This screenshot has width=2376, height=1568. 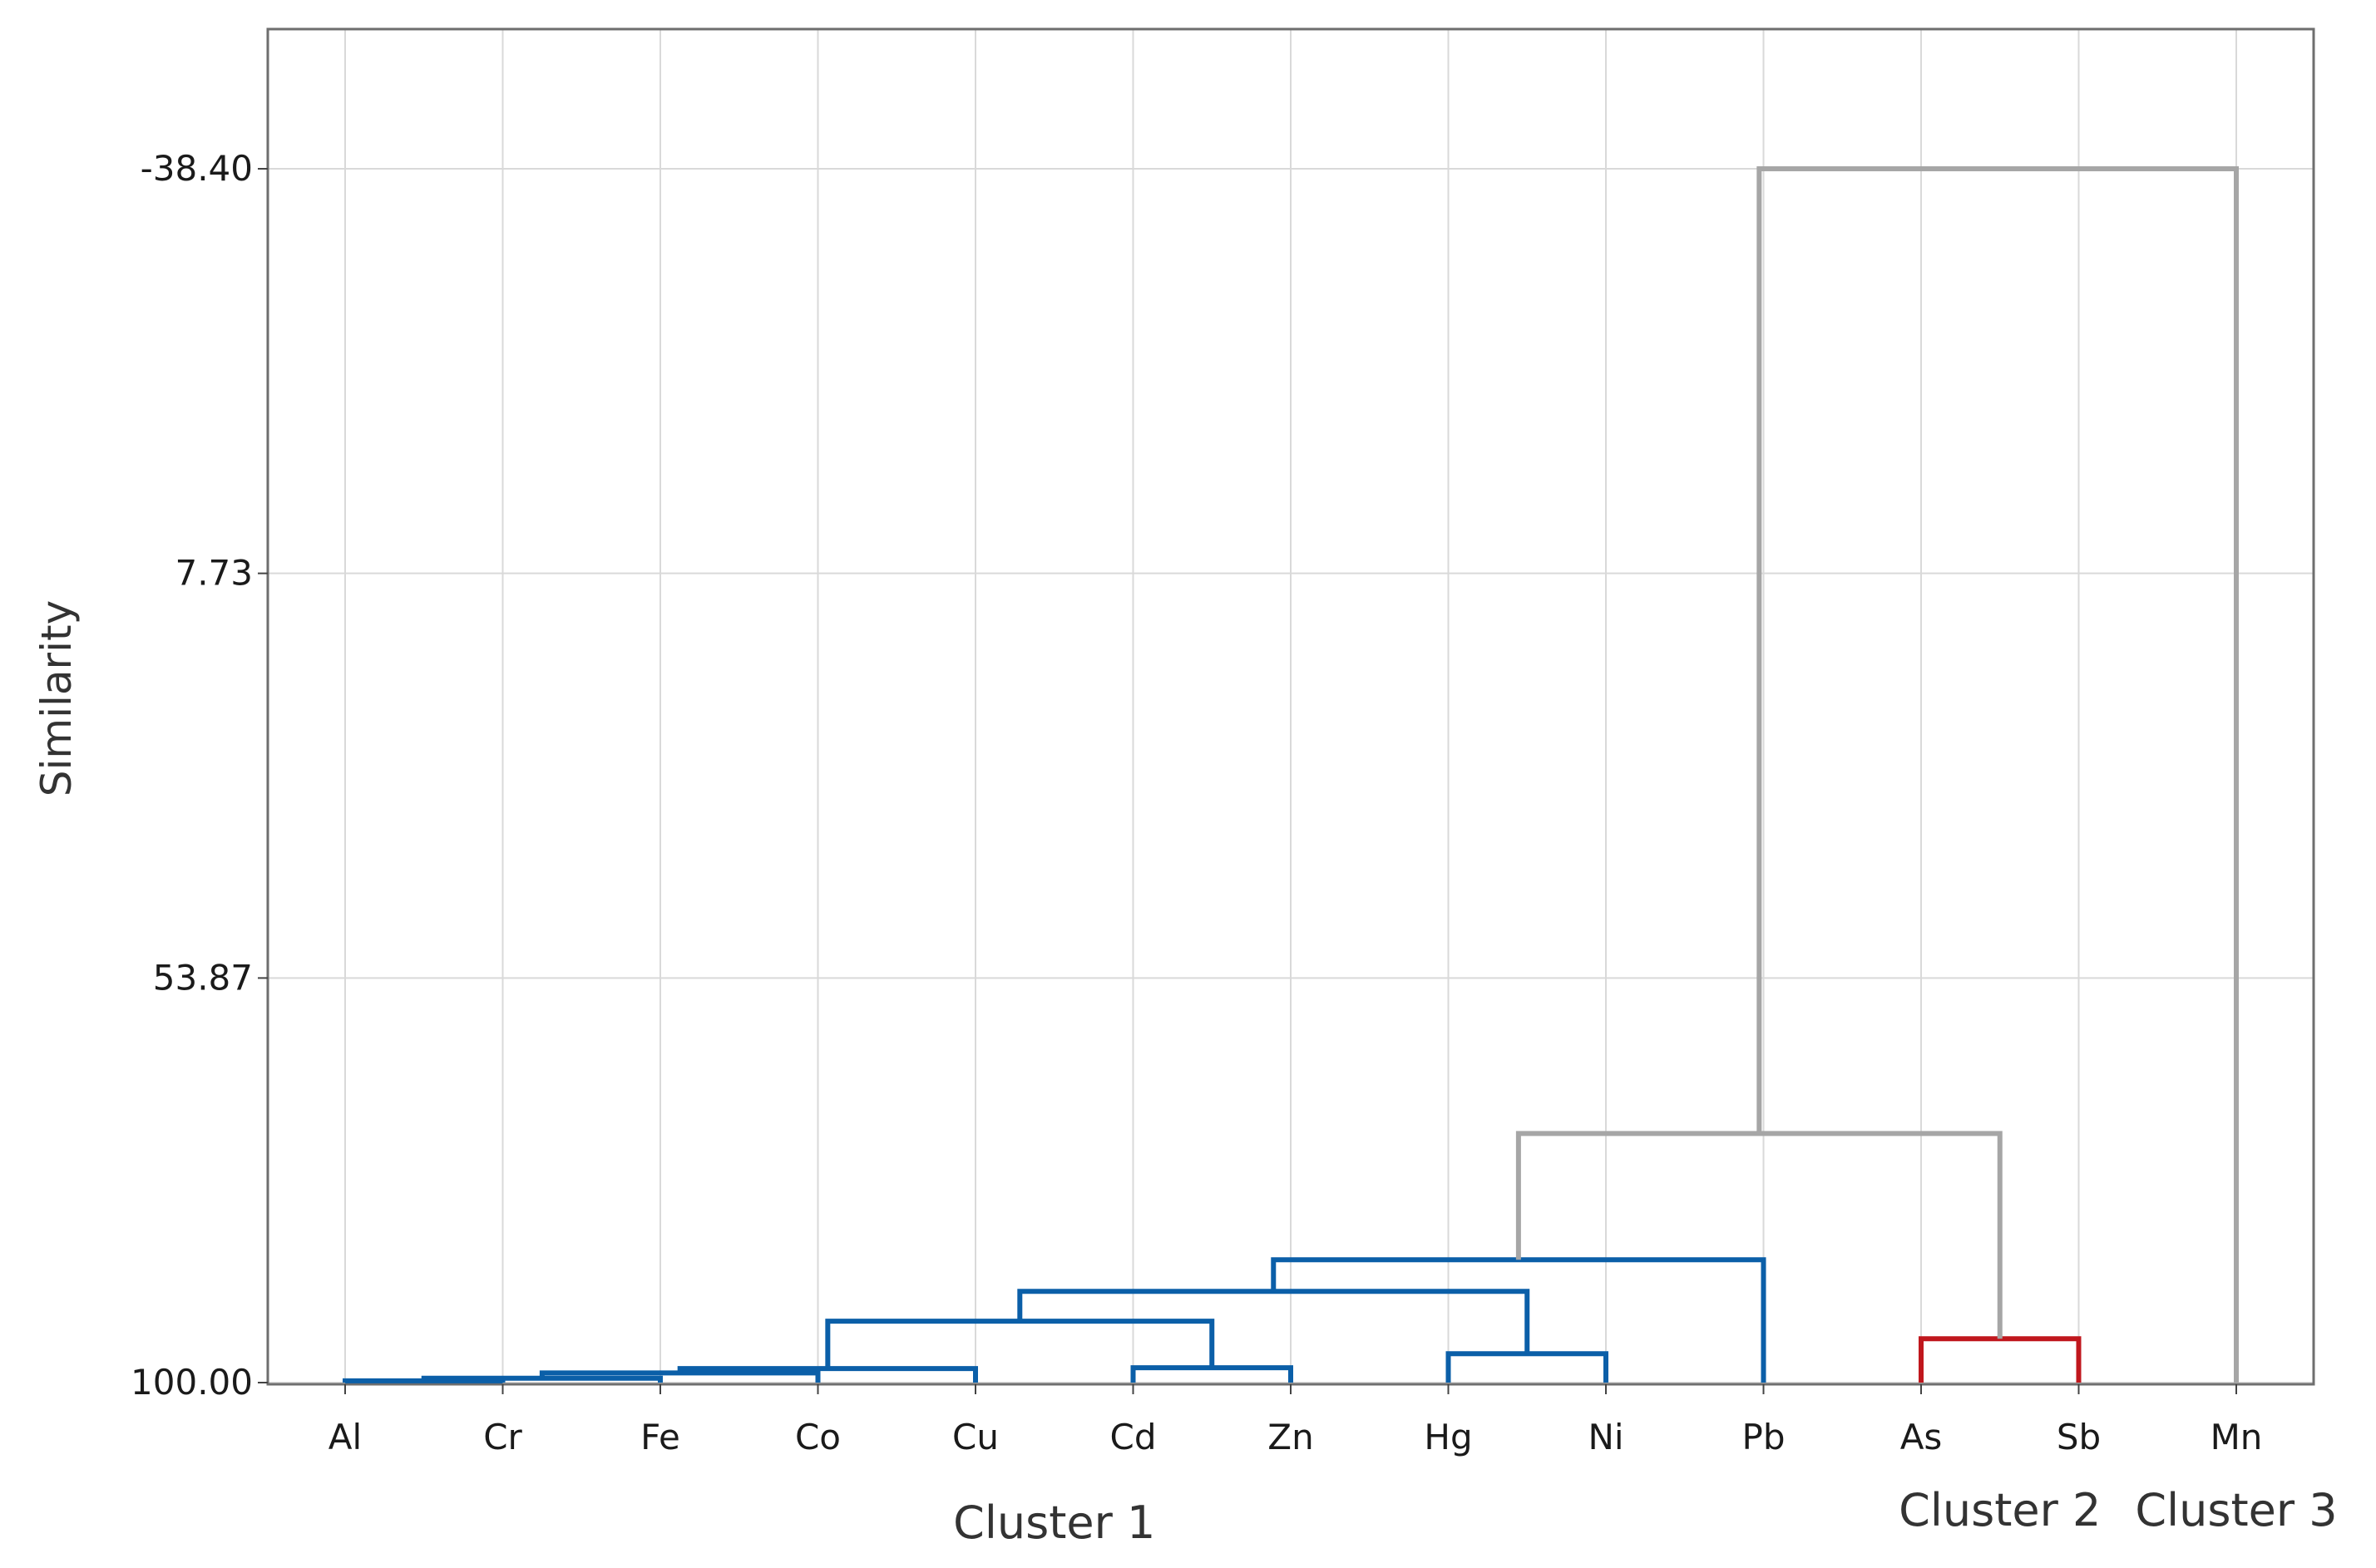 I want to click on leaf-label-mn: Mn, so click(x=2237, y=1437).